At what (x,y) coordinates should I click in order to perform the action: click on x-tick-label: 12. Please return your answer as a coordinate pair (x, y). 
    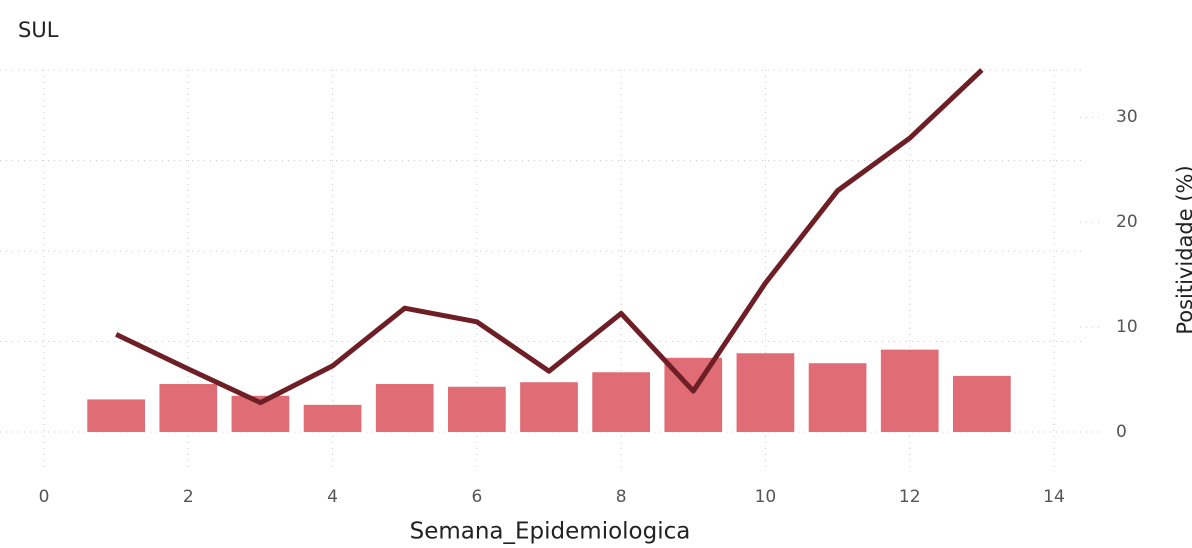
    Looking at the image, I should click on (910, 497).